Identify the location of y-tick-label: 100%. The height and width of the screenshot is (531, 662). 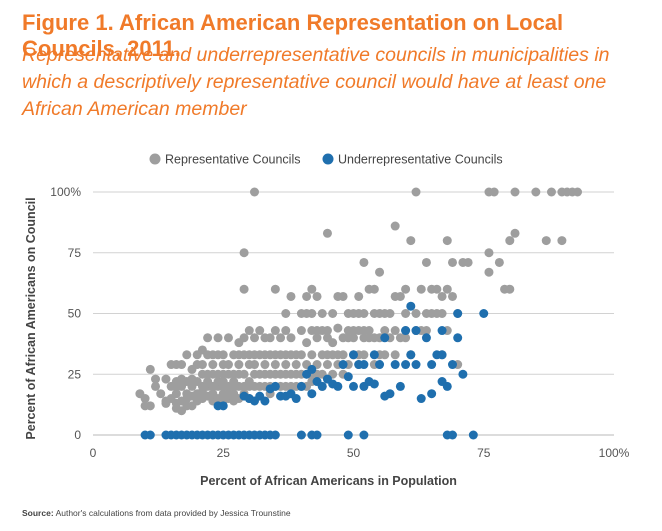
(65, 192).